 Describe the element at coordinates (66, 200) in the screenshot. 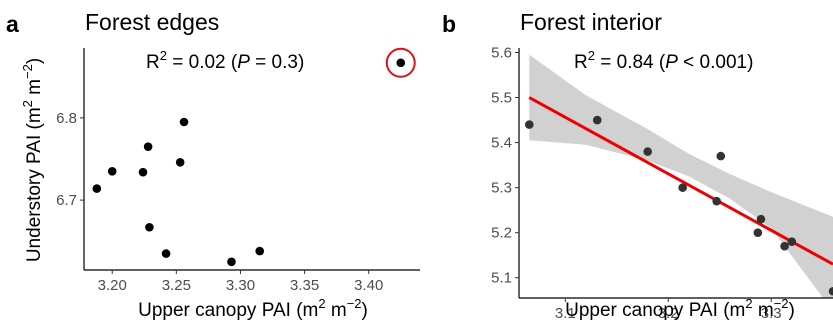

I see `y-tick-label: 6.7` at that location.